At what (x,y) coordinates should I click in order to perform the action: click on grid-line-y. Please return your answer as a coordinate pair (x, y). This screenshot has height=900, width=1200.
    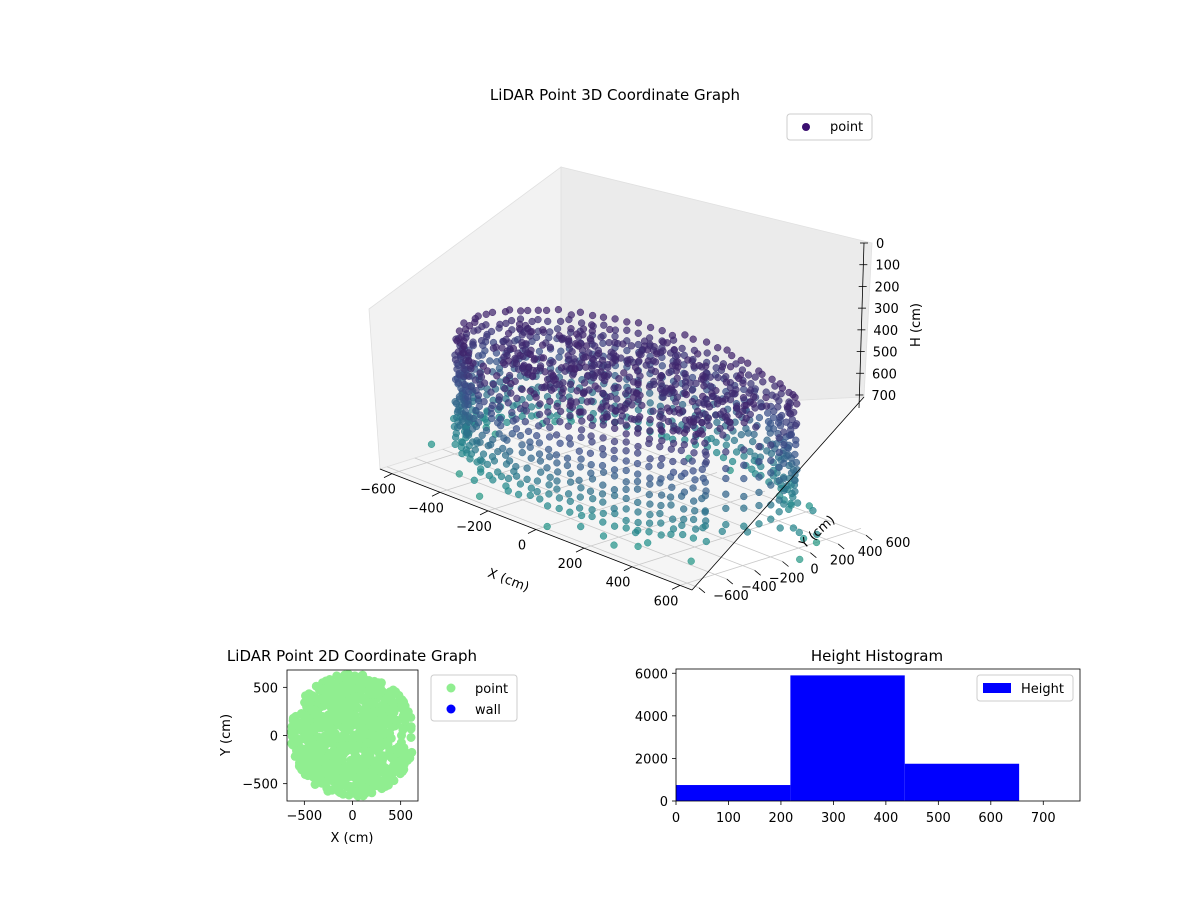
    Looking at the image, I should click on (598, 509).